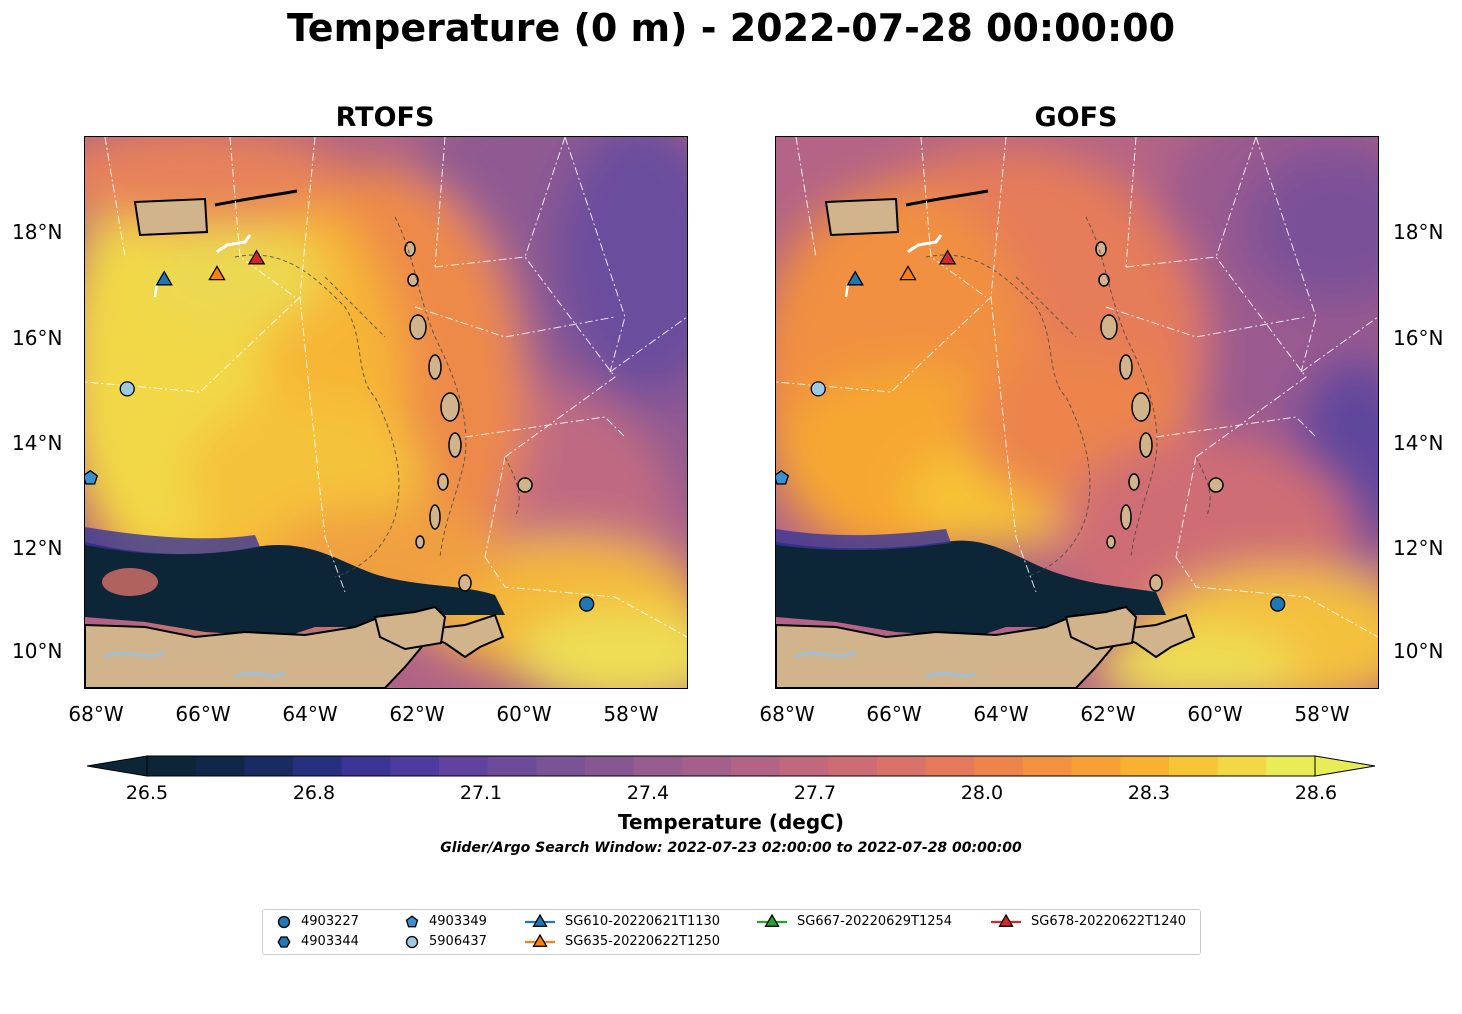 The height and width of the screenshot is (1014, 1462). What do you see at coordinates (787, 714) in the screenshot?
I see `lon-label-gofs: 68°W` at bounding box center [787, 714].